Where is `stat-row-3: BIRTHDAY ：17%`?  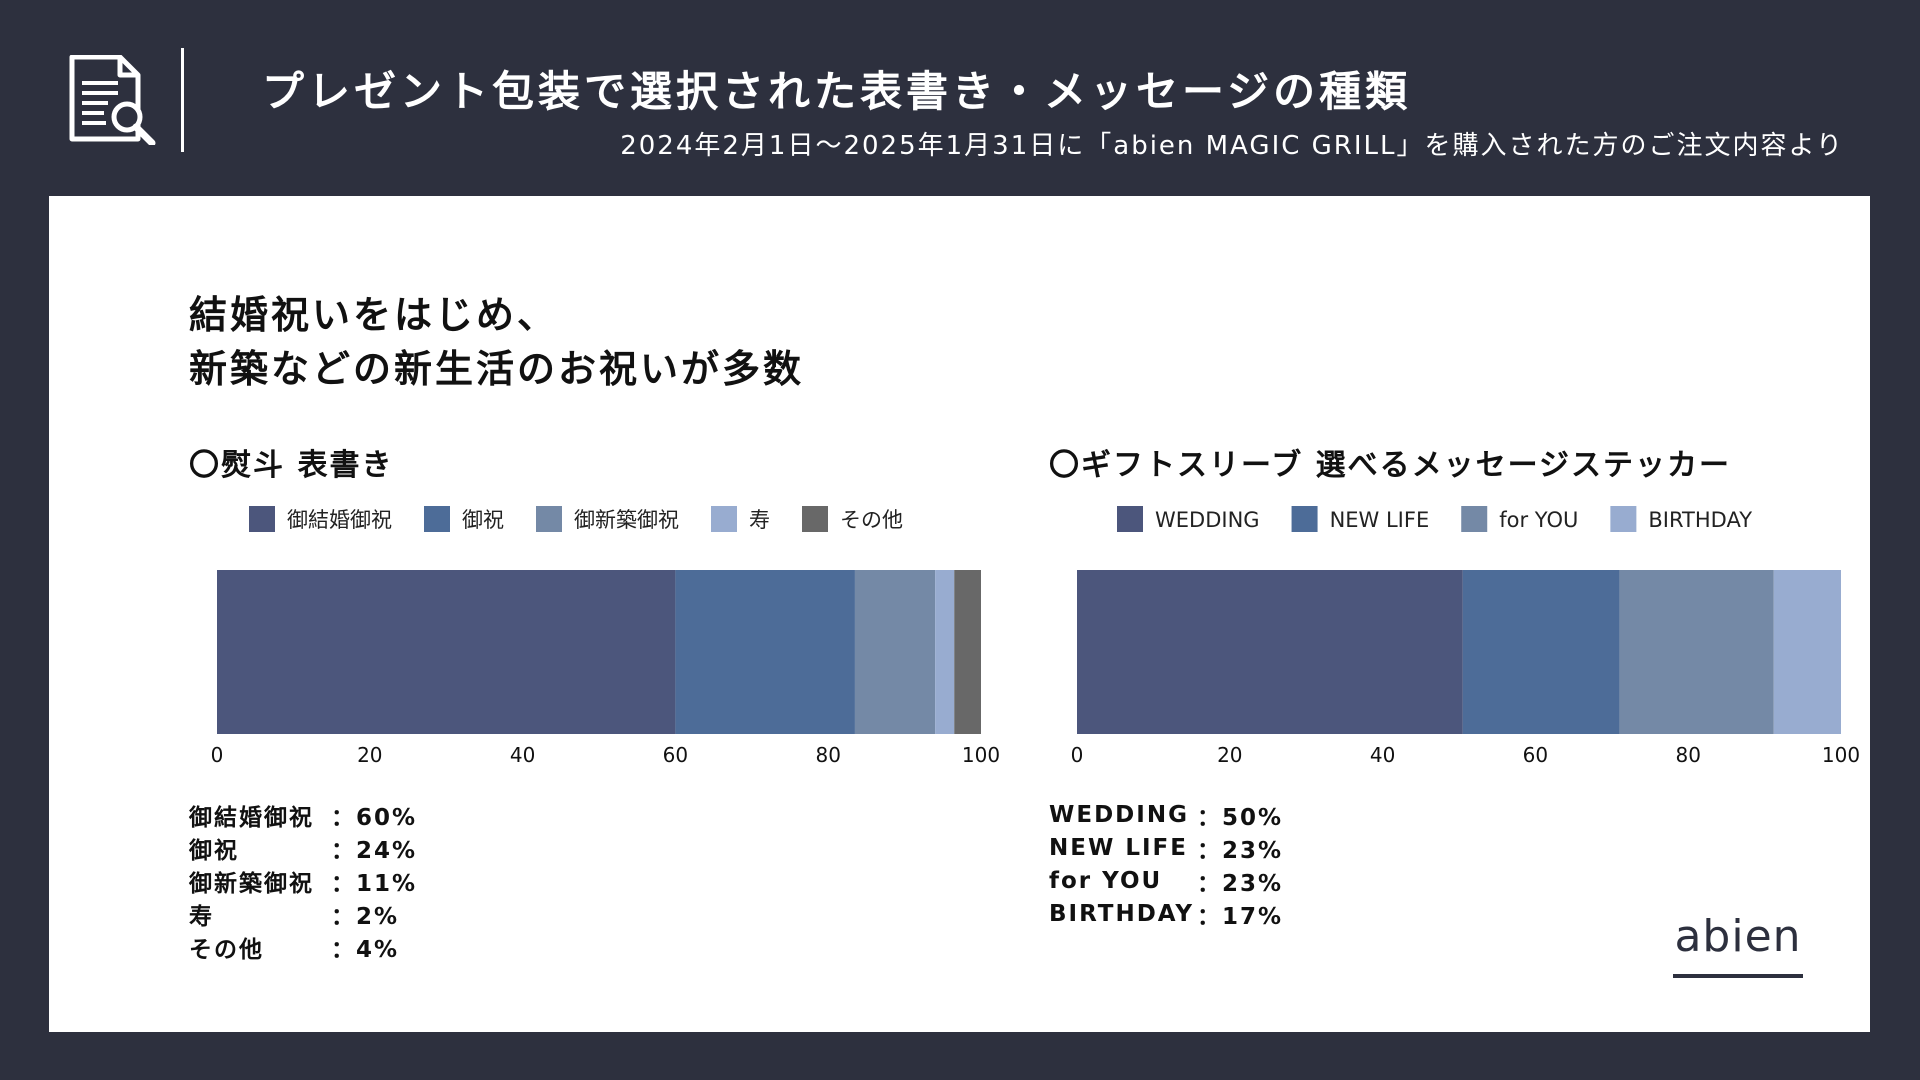
stat-row-3: BIRTHDAY ：17% is located at coordinates (1166, 913).